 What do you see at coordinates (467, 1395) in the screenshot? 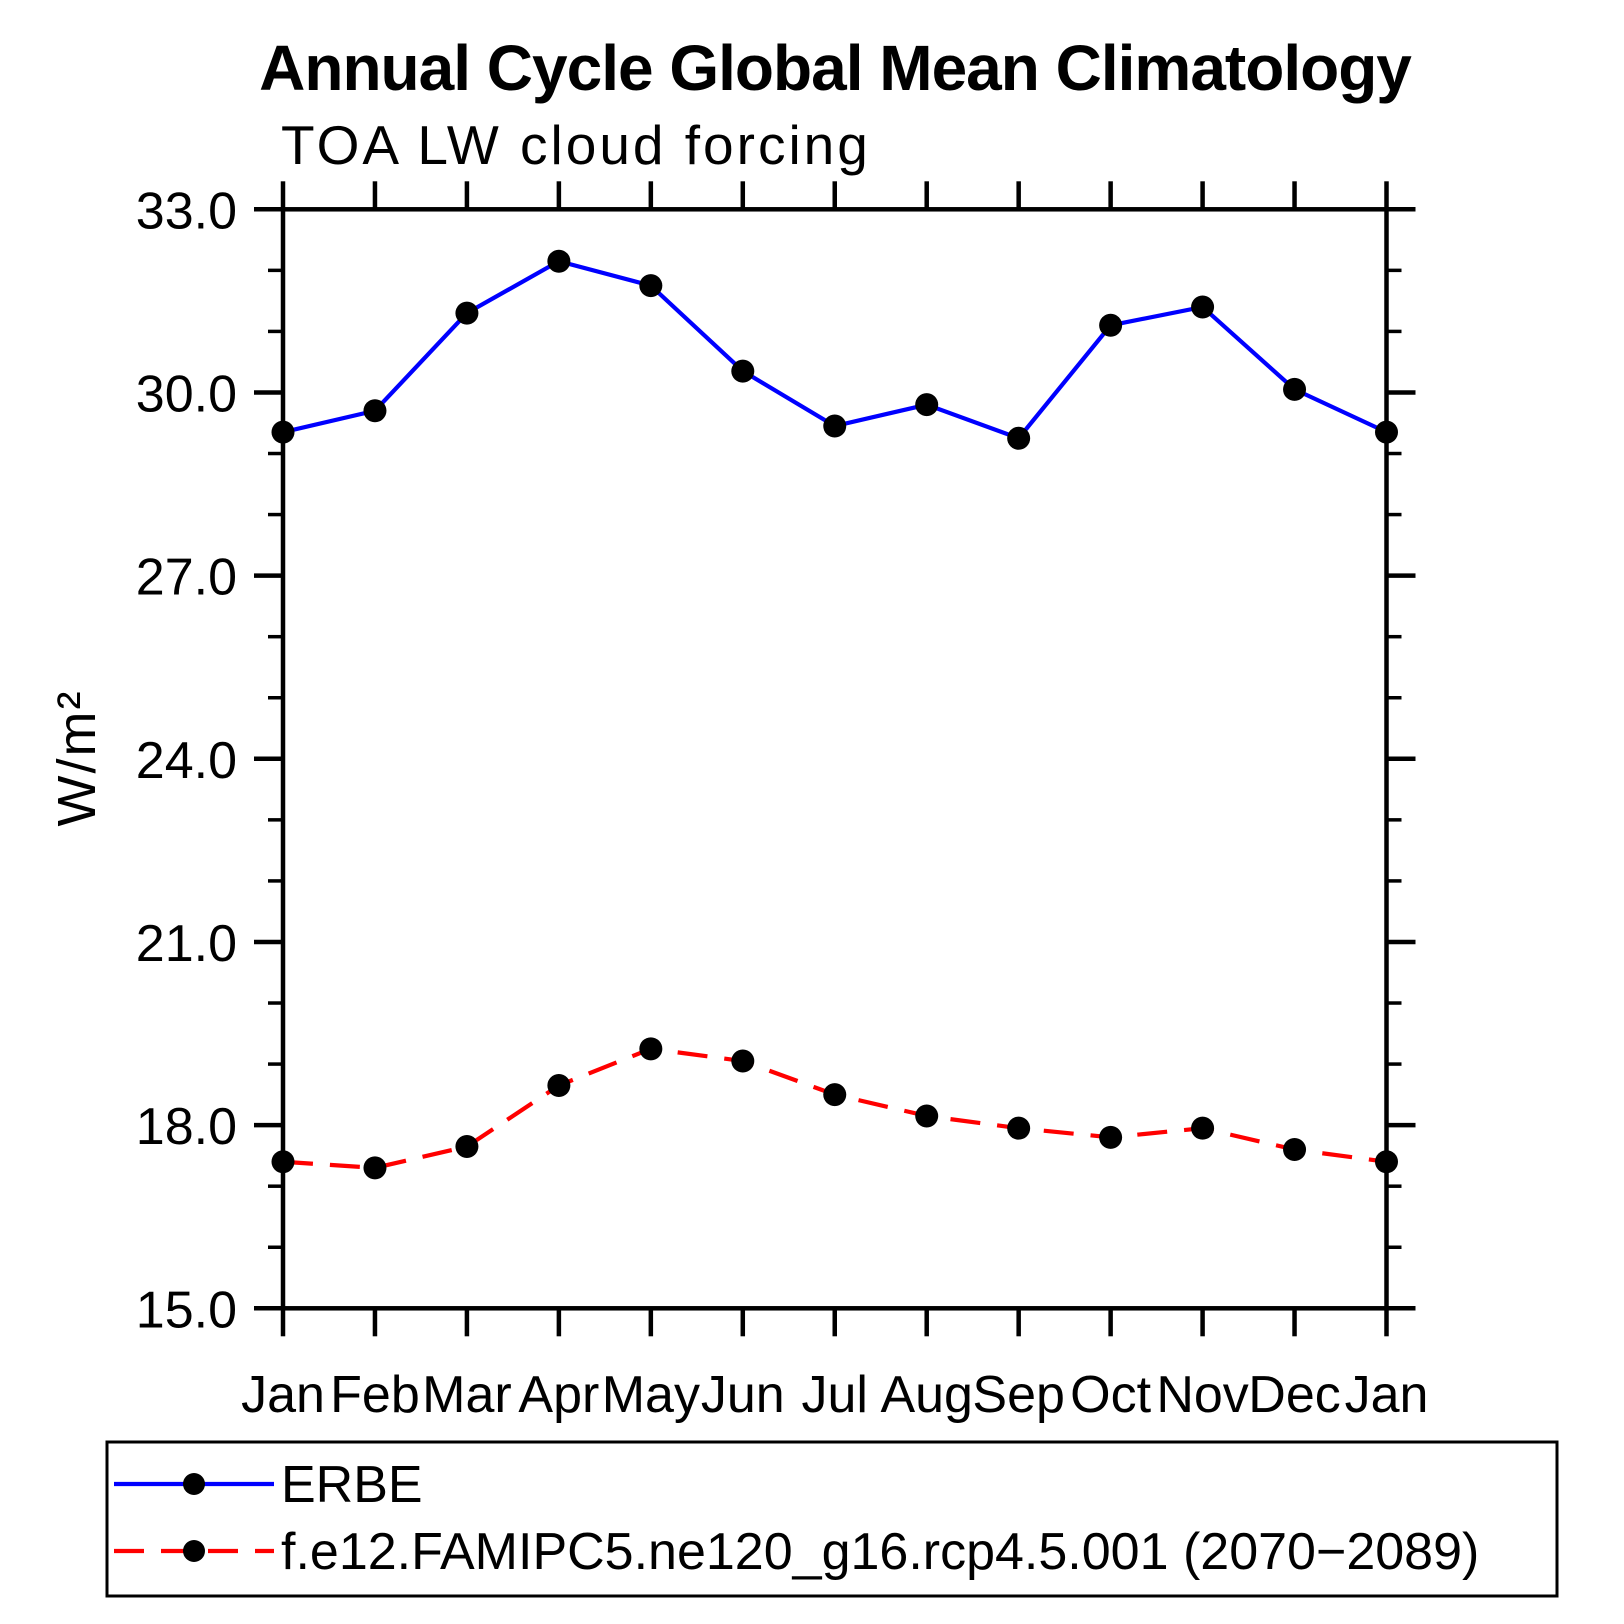
I see `x-tick-label: Mar` at bounding box center [467, 1395].